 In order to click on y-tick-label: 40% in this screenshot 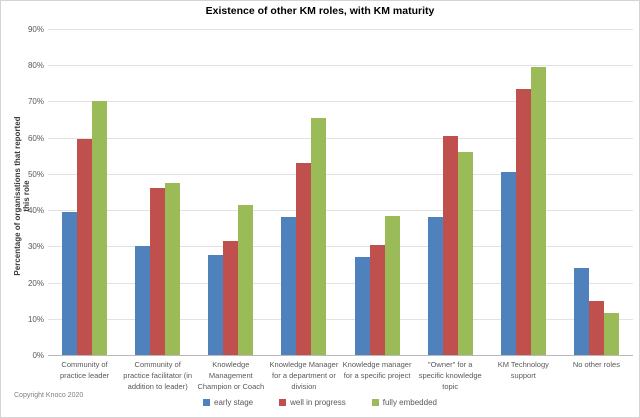, I will do `click(35, 211)`.